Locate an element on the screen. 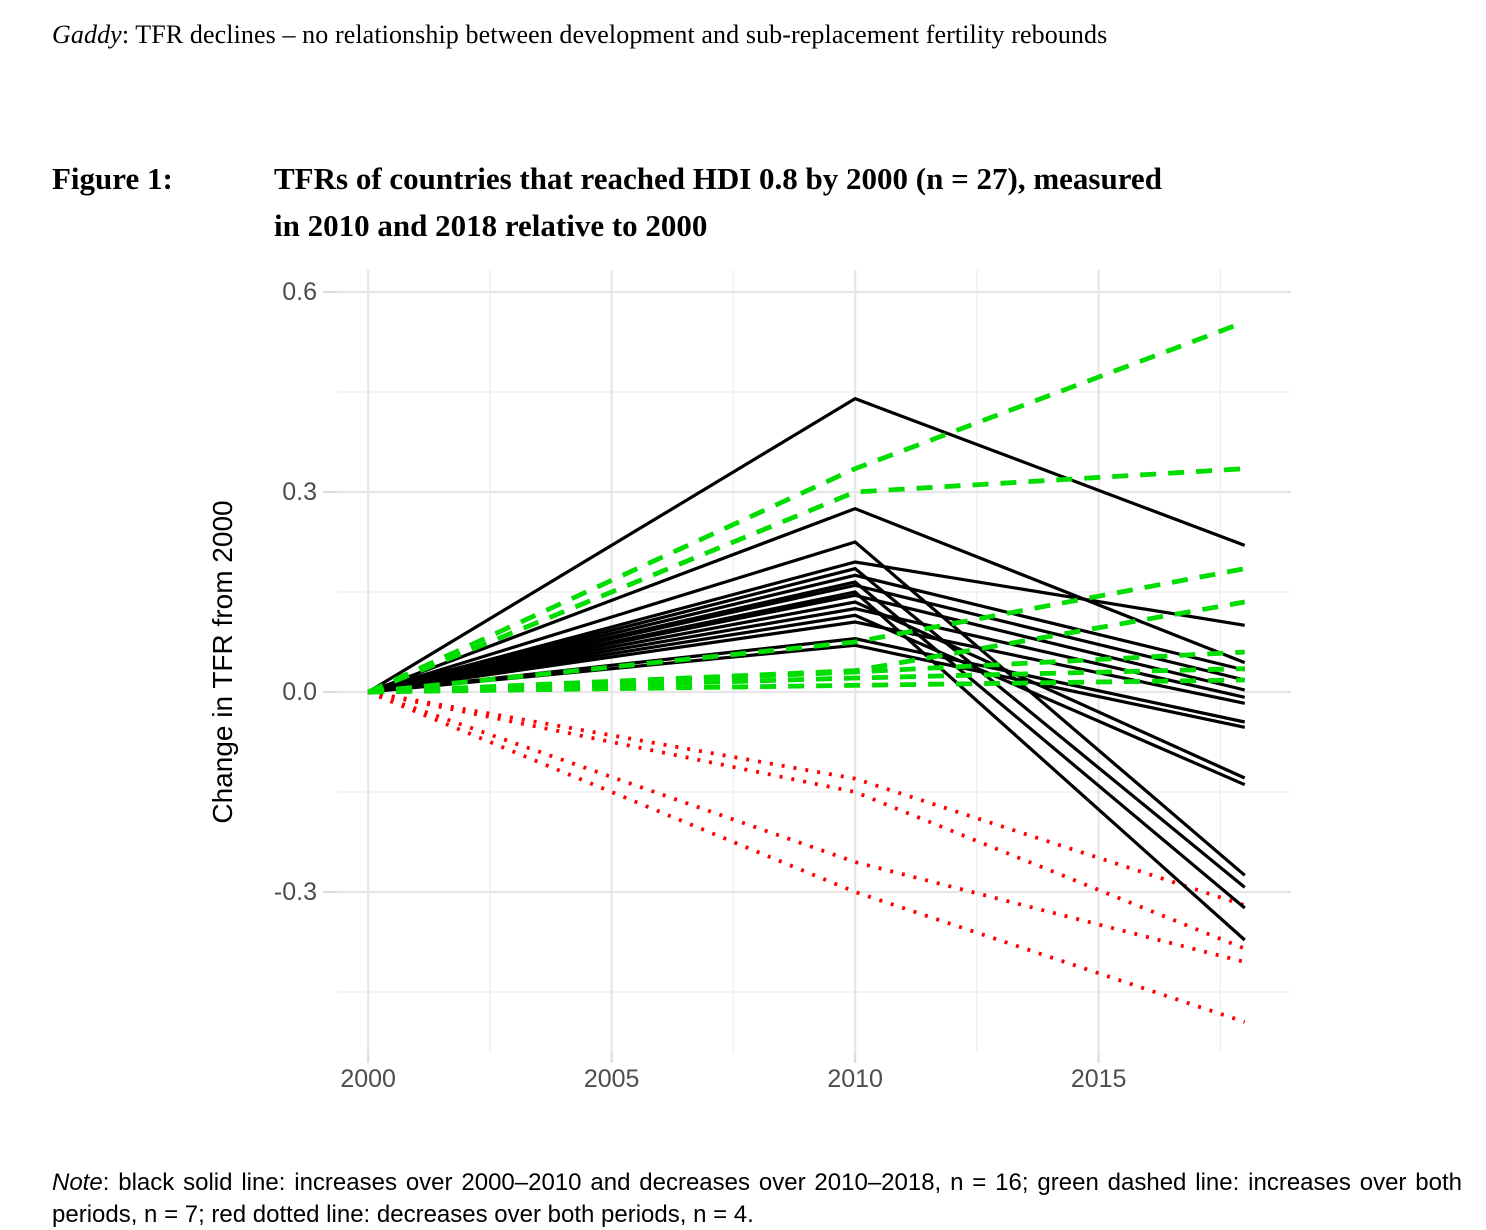 This screenshot has width=1486, height=1230. author-name: Gaddy is located at coordinates (87, 34).